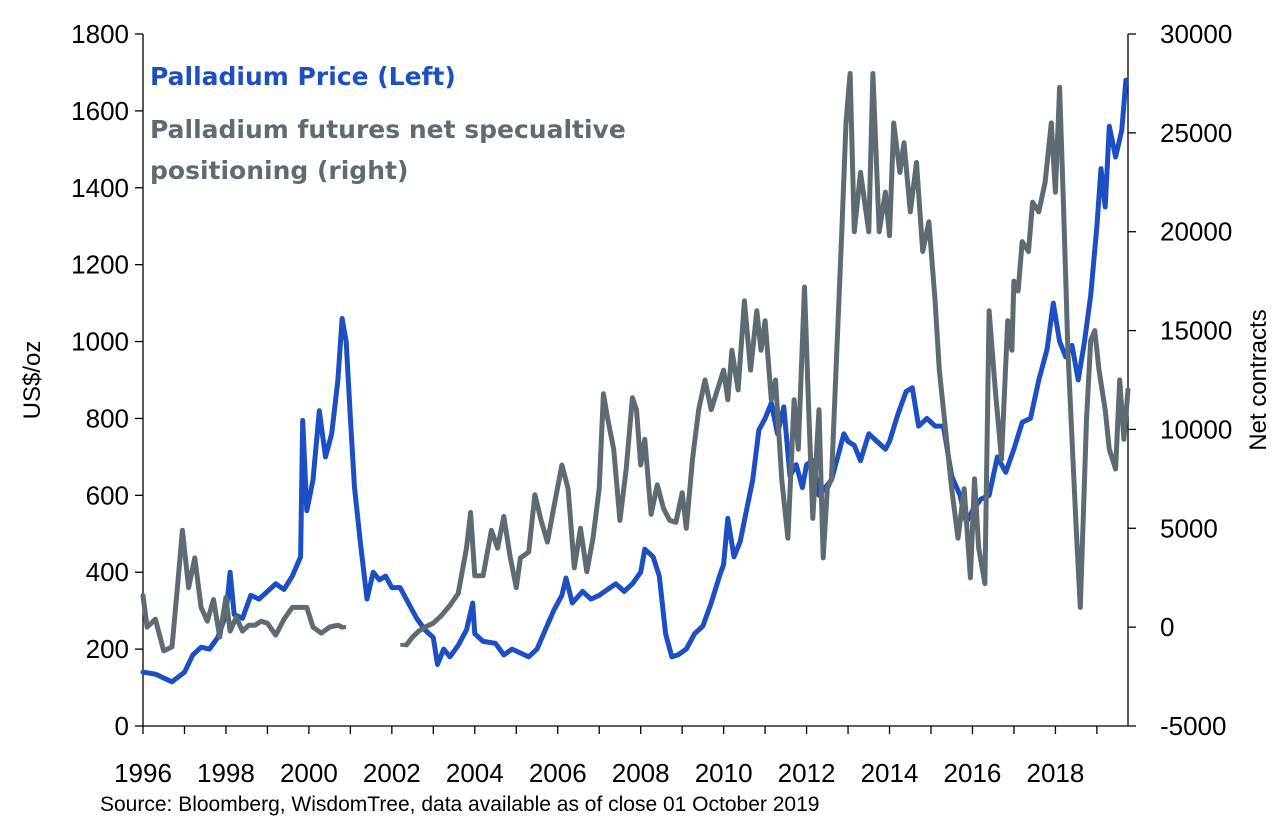 The width and height of the screenshot is (1288, 830). I want to click on y-axis-right-title: Net contracts, so click(1258, 379).